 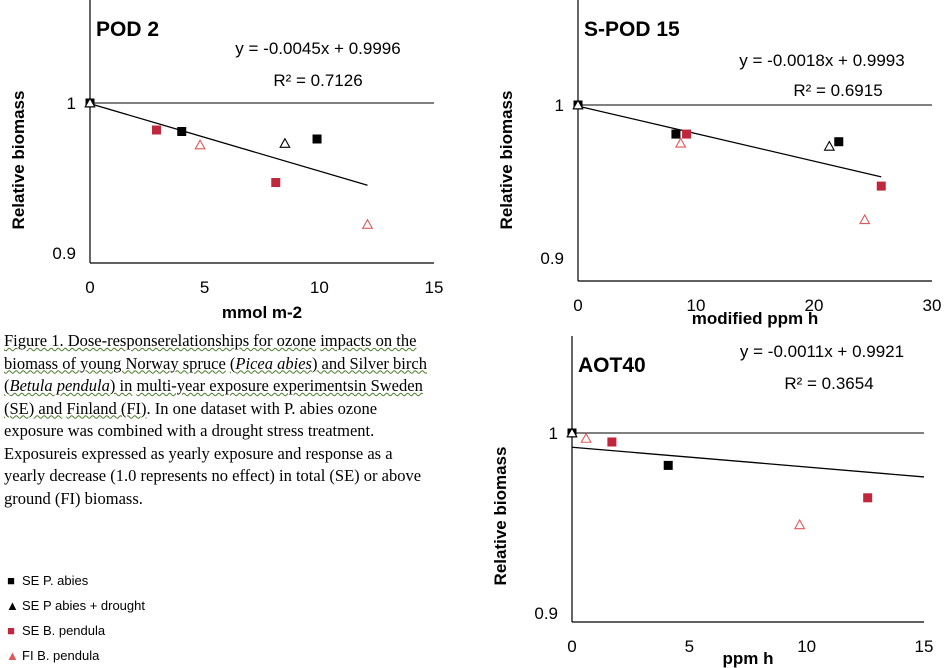 What do you see at coordinates (59, 385) in the screenshot?
I see `caption-species-2: Betula pendula` at bounding box center [59, 385].